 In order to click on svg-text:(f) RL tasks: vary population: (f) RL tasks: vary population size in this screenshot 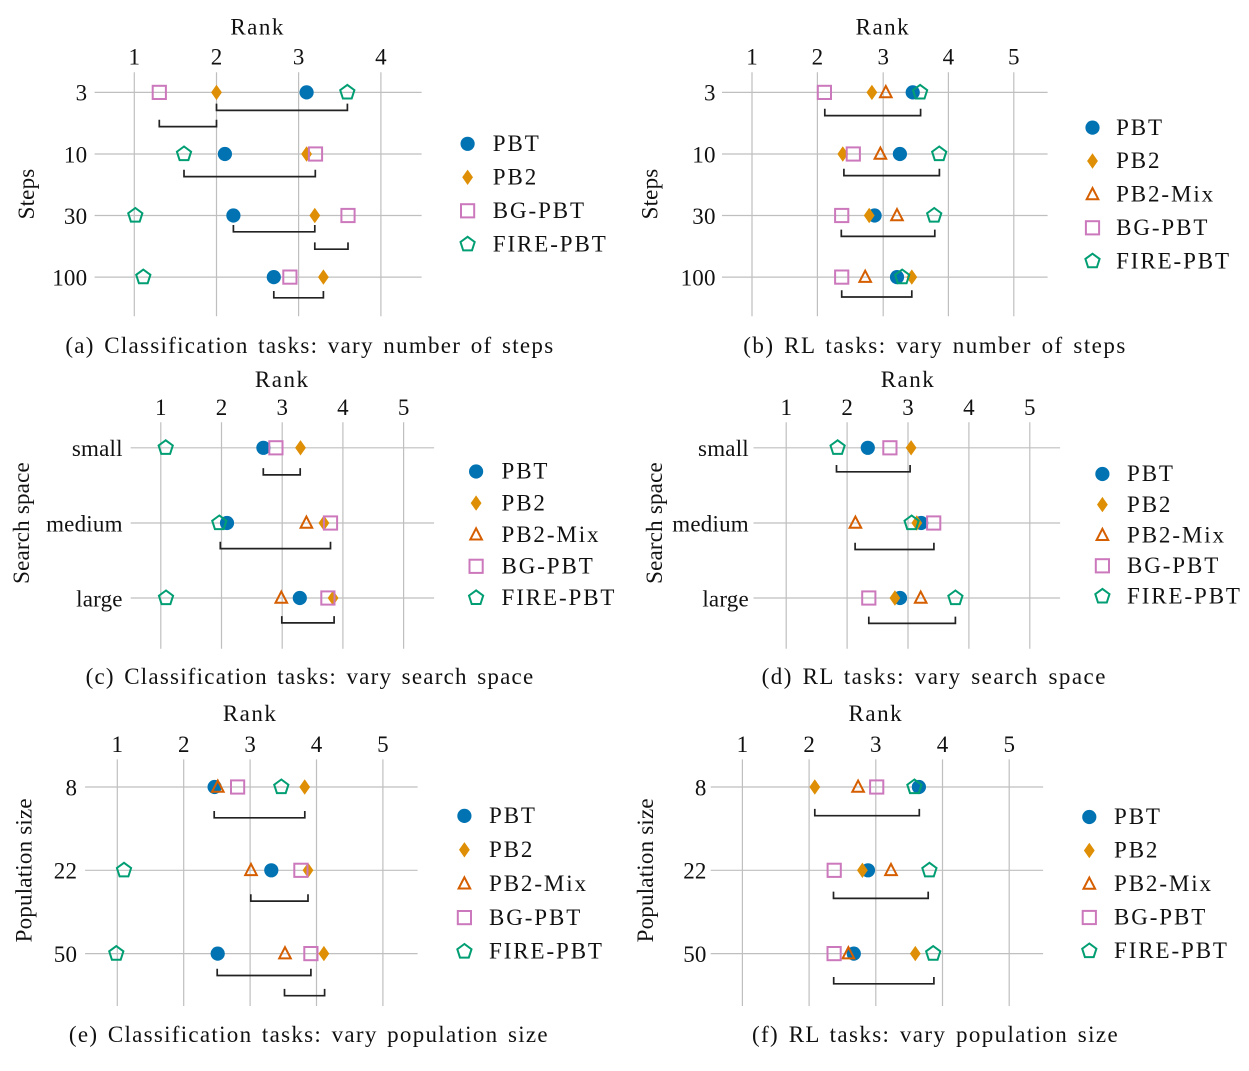, I will do `click(935, 1034)`.